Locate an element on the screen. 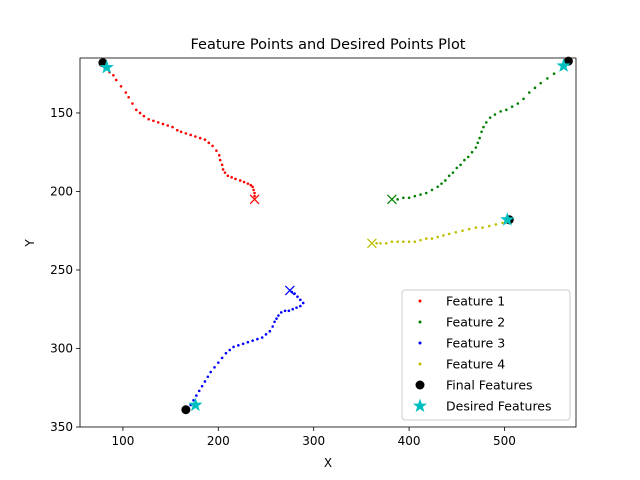 The width and height of the screenshot is (640, 480). x-tick-label: 100 is located at coordinates (122, 441).